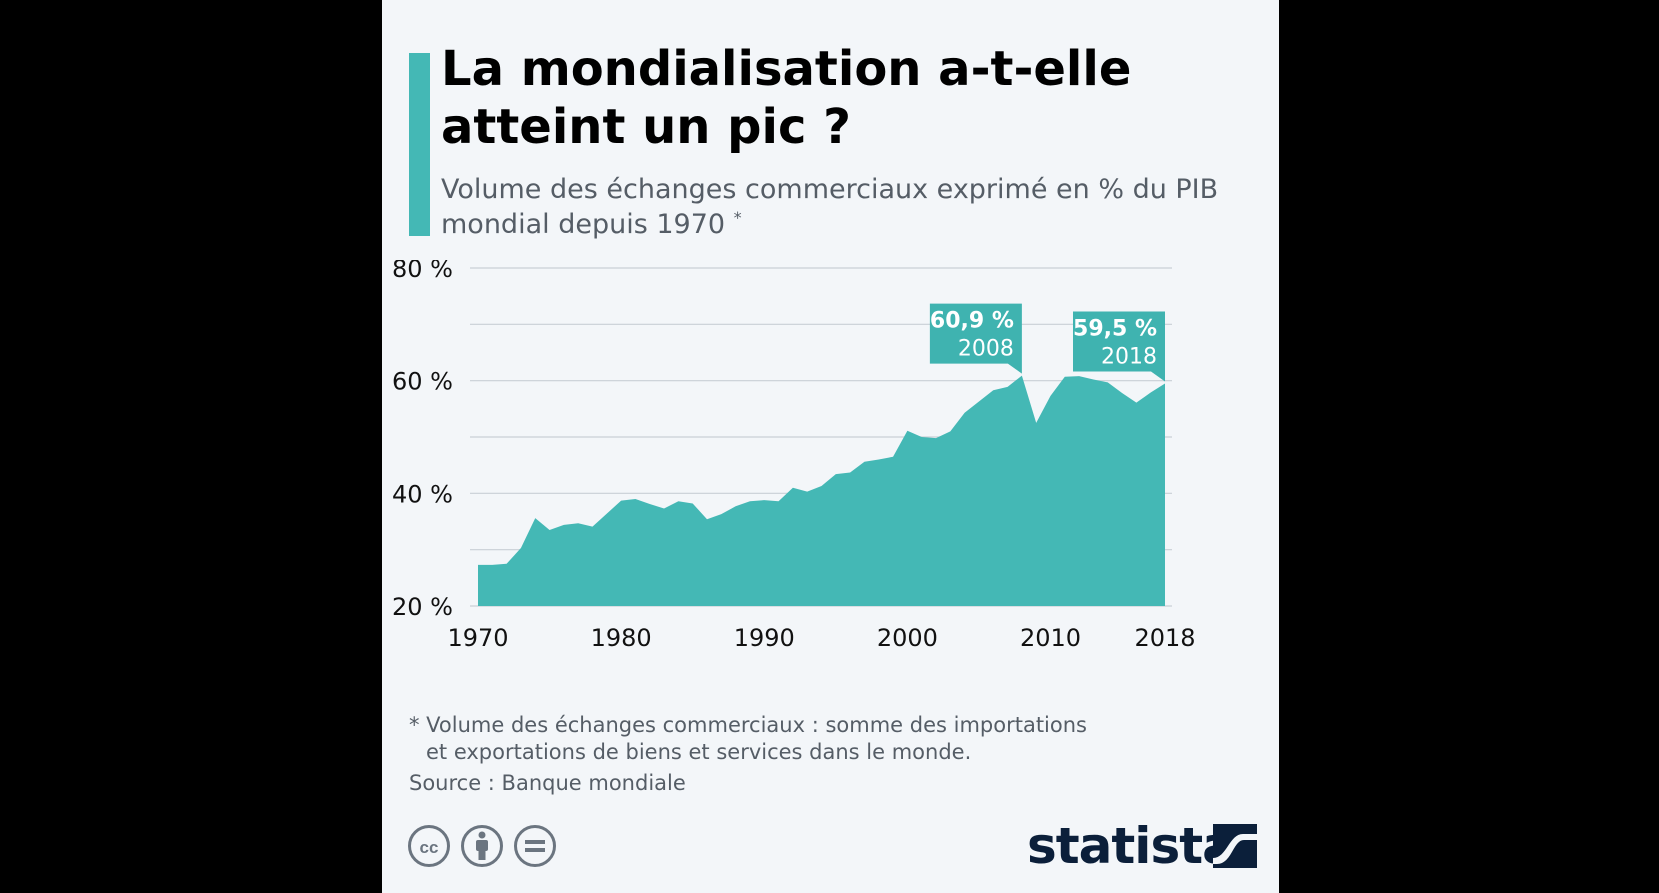  I want to click on y-tick-label: 40 %, so click(422, 494).